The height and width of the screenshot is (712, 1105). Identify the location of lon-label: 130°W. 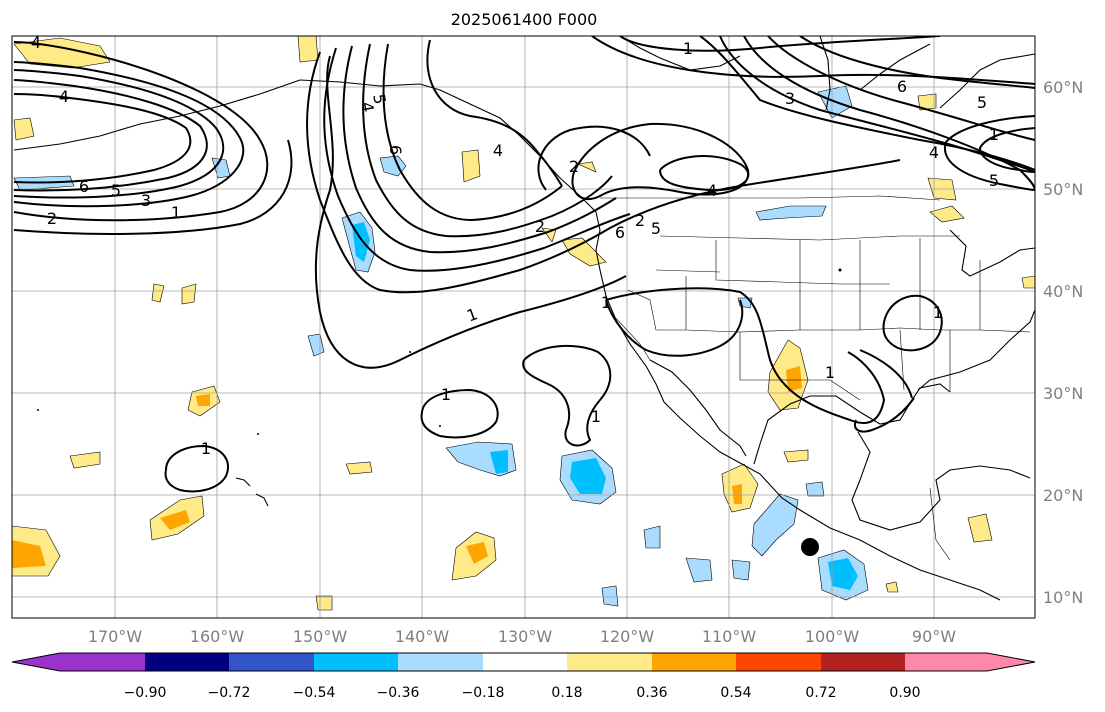
(525, 636).